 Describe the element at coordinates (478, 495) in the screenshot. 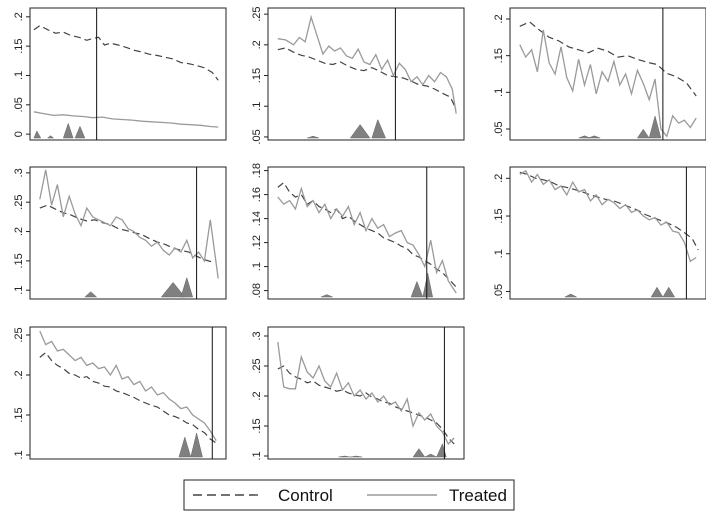

I see `legend-treated-label: Treated` at that location.